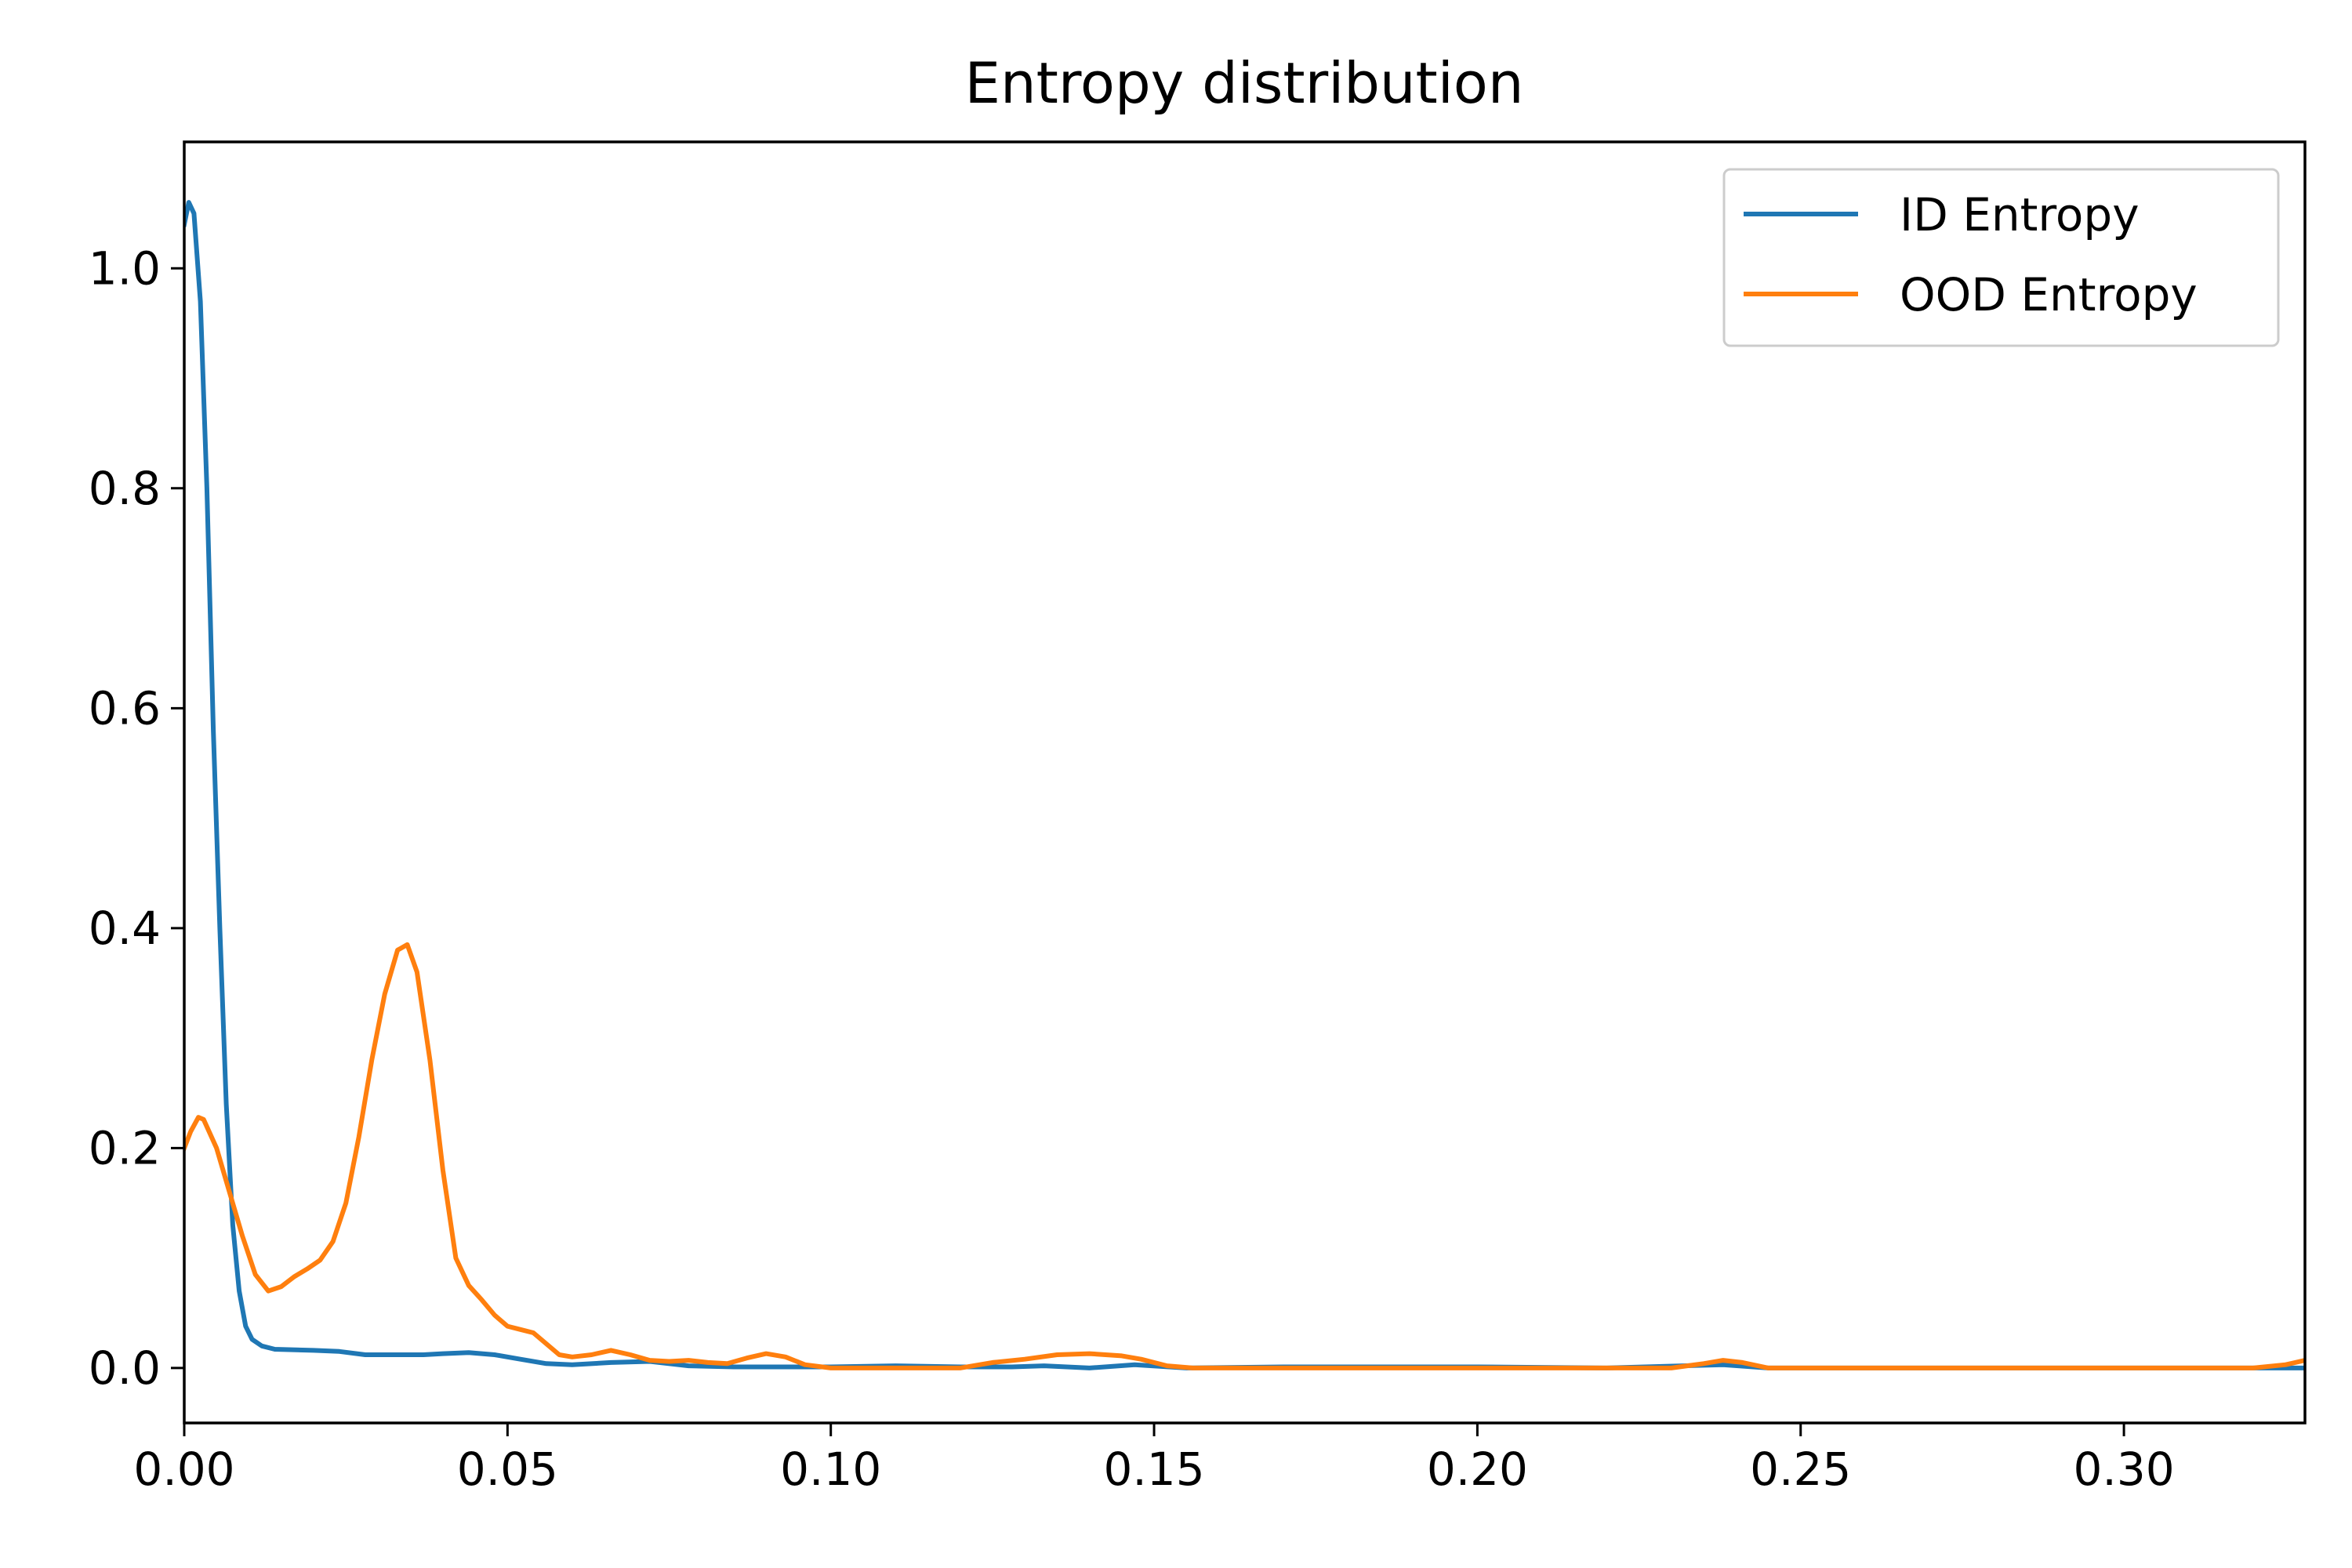 This screenshot has height=1568, width=2352. What do you see at coordinates (136, 818) in the screenshot?
I see `y-axis: 0.0 0.2 0.4 0.6 0.8 1.0` at bounding box center [136, 818].